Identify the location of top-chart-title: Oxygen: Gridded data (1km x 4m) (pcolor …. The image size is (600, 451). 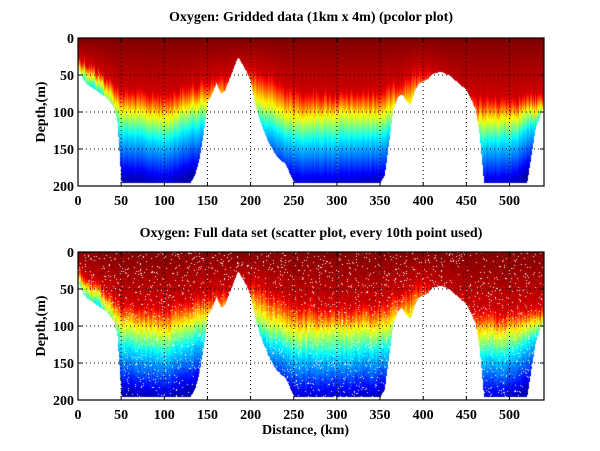
(310, 17).